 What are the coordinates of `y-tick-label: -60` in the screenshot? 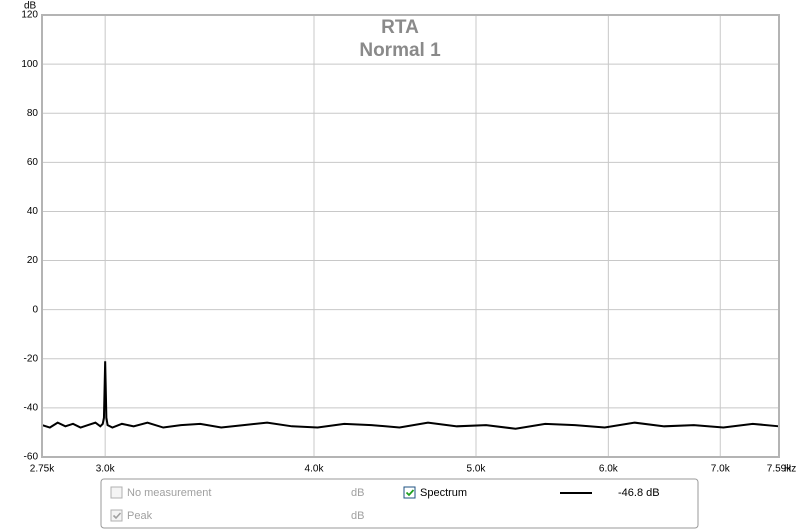 It's located at (31, 457).